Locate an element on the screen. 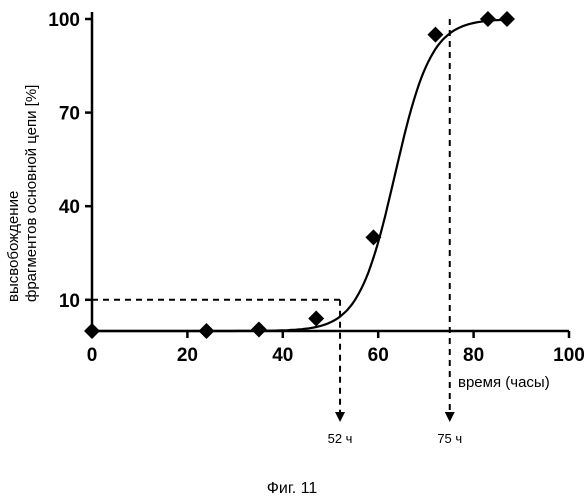 The width and height of the screenshot is (585, 500). x-tick-label: 80 is located at coordinates (473, 355).